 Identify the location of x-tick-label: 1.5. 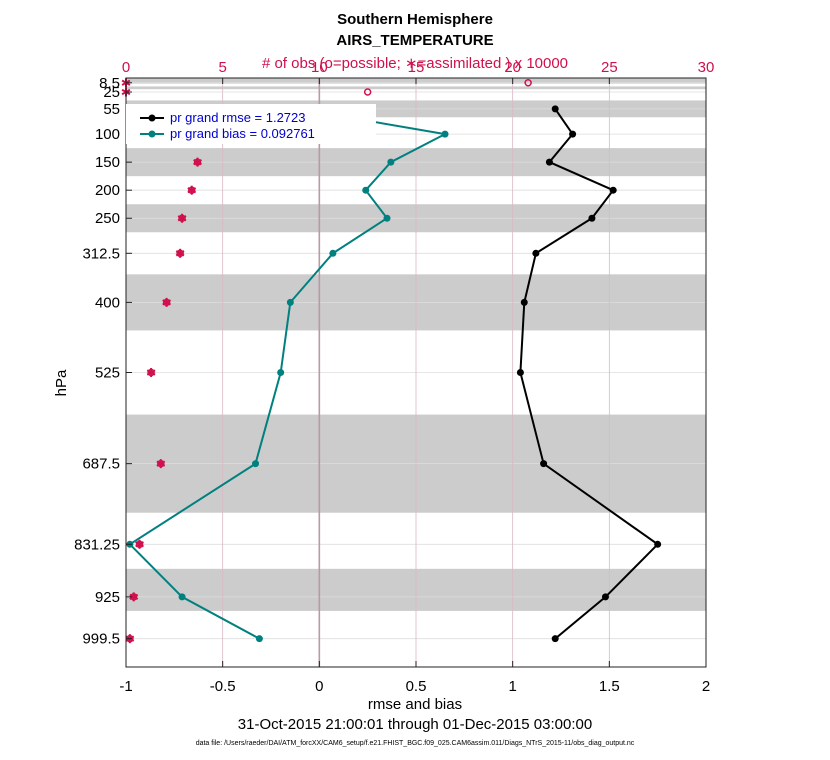
(609, 686).